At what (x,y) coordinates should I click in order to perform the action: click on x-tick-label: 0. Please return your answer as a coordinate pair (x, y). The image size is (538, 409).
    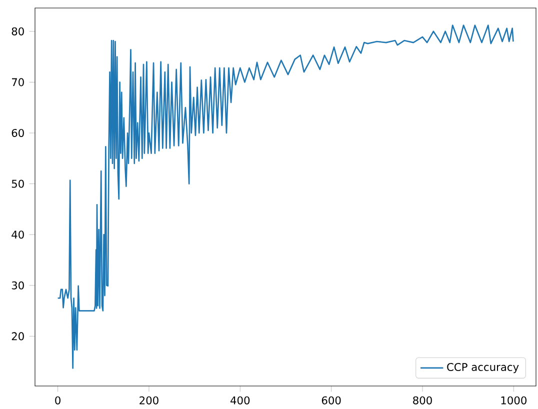
    Looking at the image, I should click on (57, 400).